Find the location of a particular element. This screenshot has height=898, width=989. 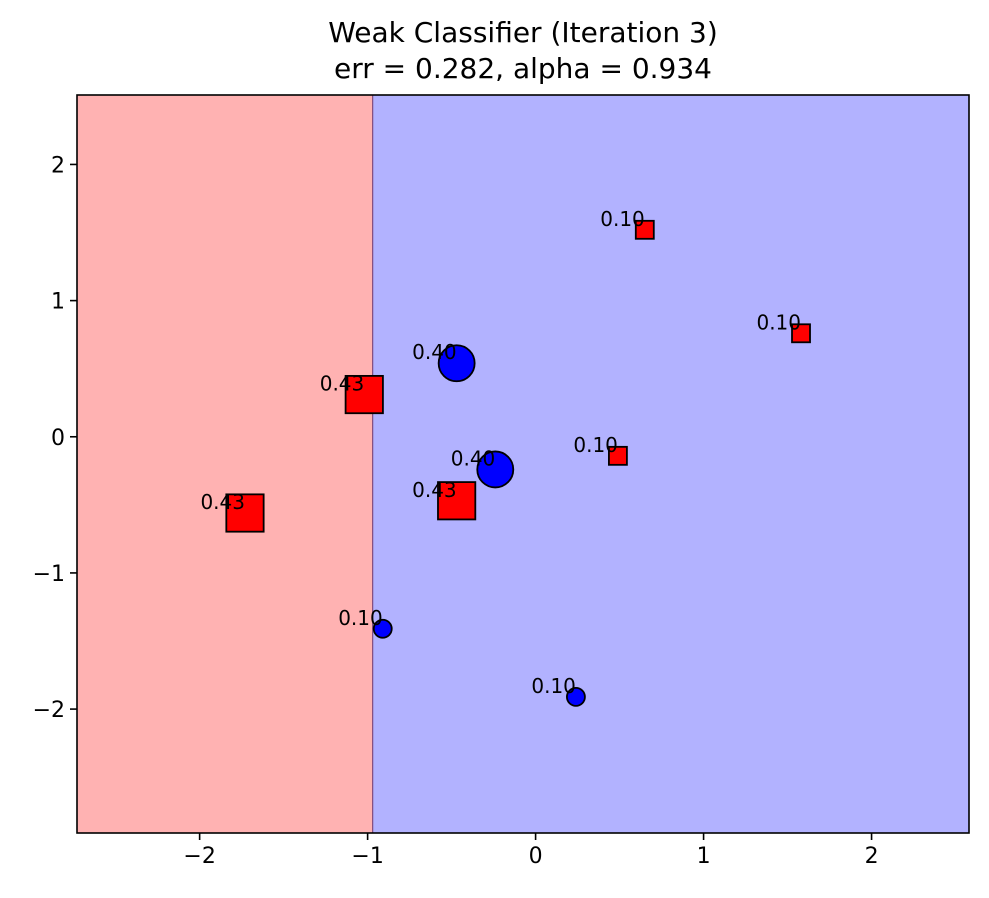

y-tick-label-1: −1 is located at coordinates (49, 574).